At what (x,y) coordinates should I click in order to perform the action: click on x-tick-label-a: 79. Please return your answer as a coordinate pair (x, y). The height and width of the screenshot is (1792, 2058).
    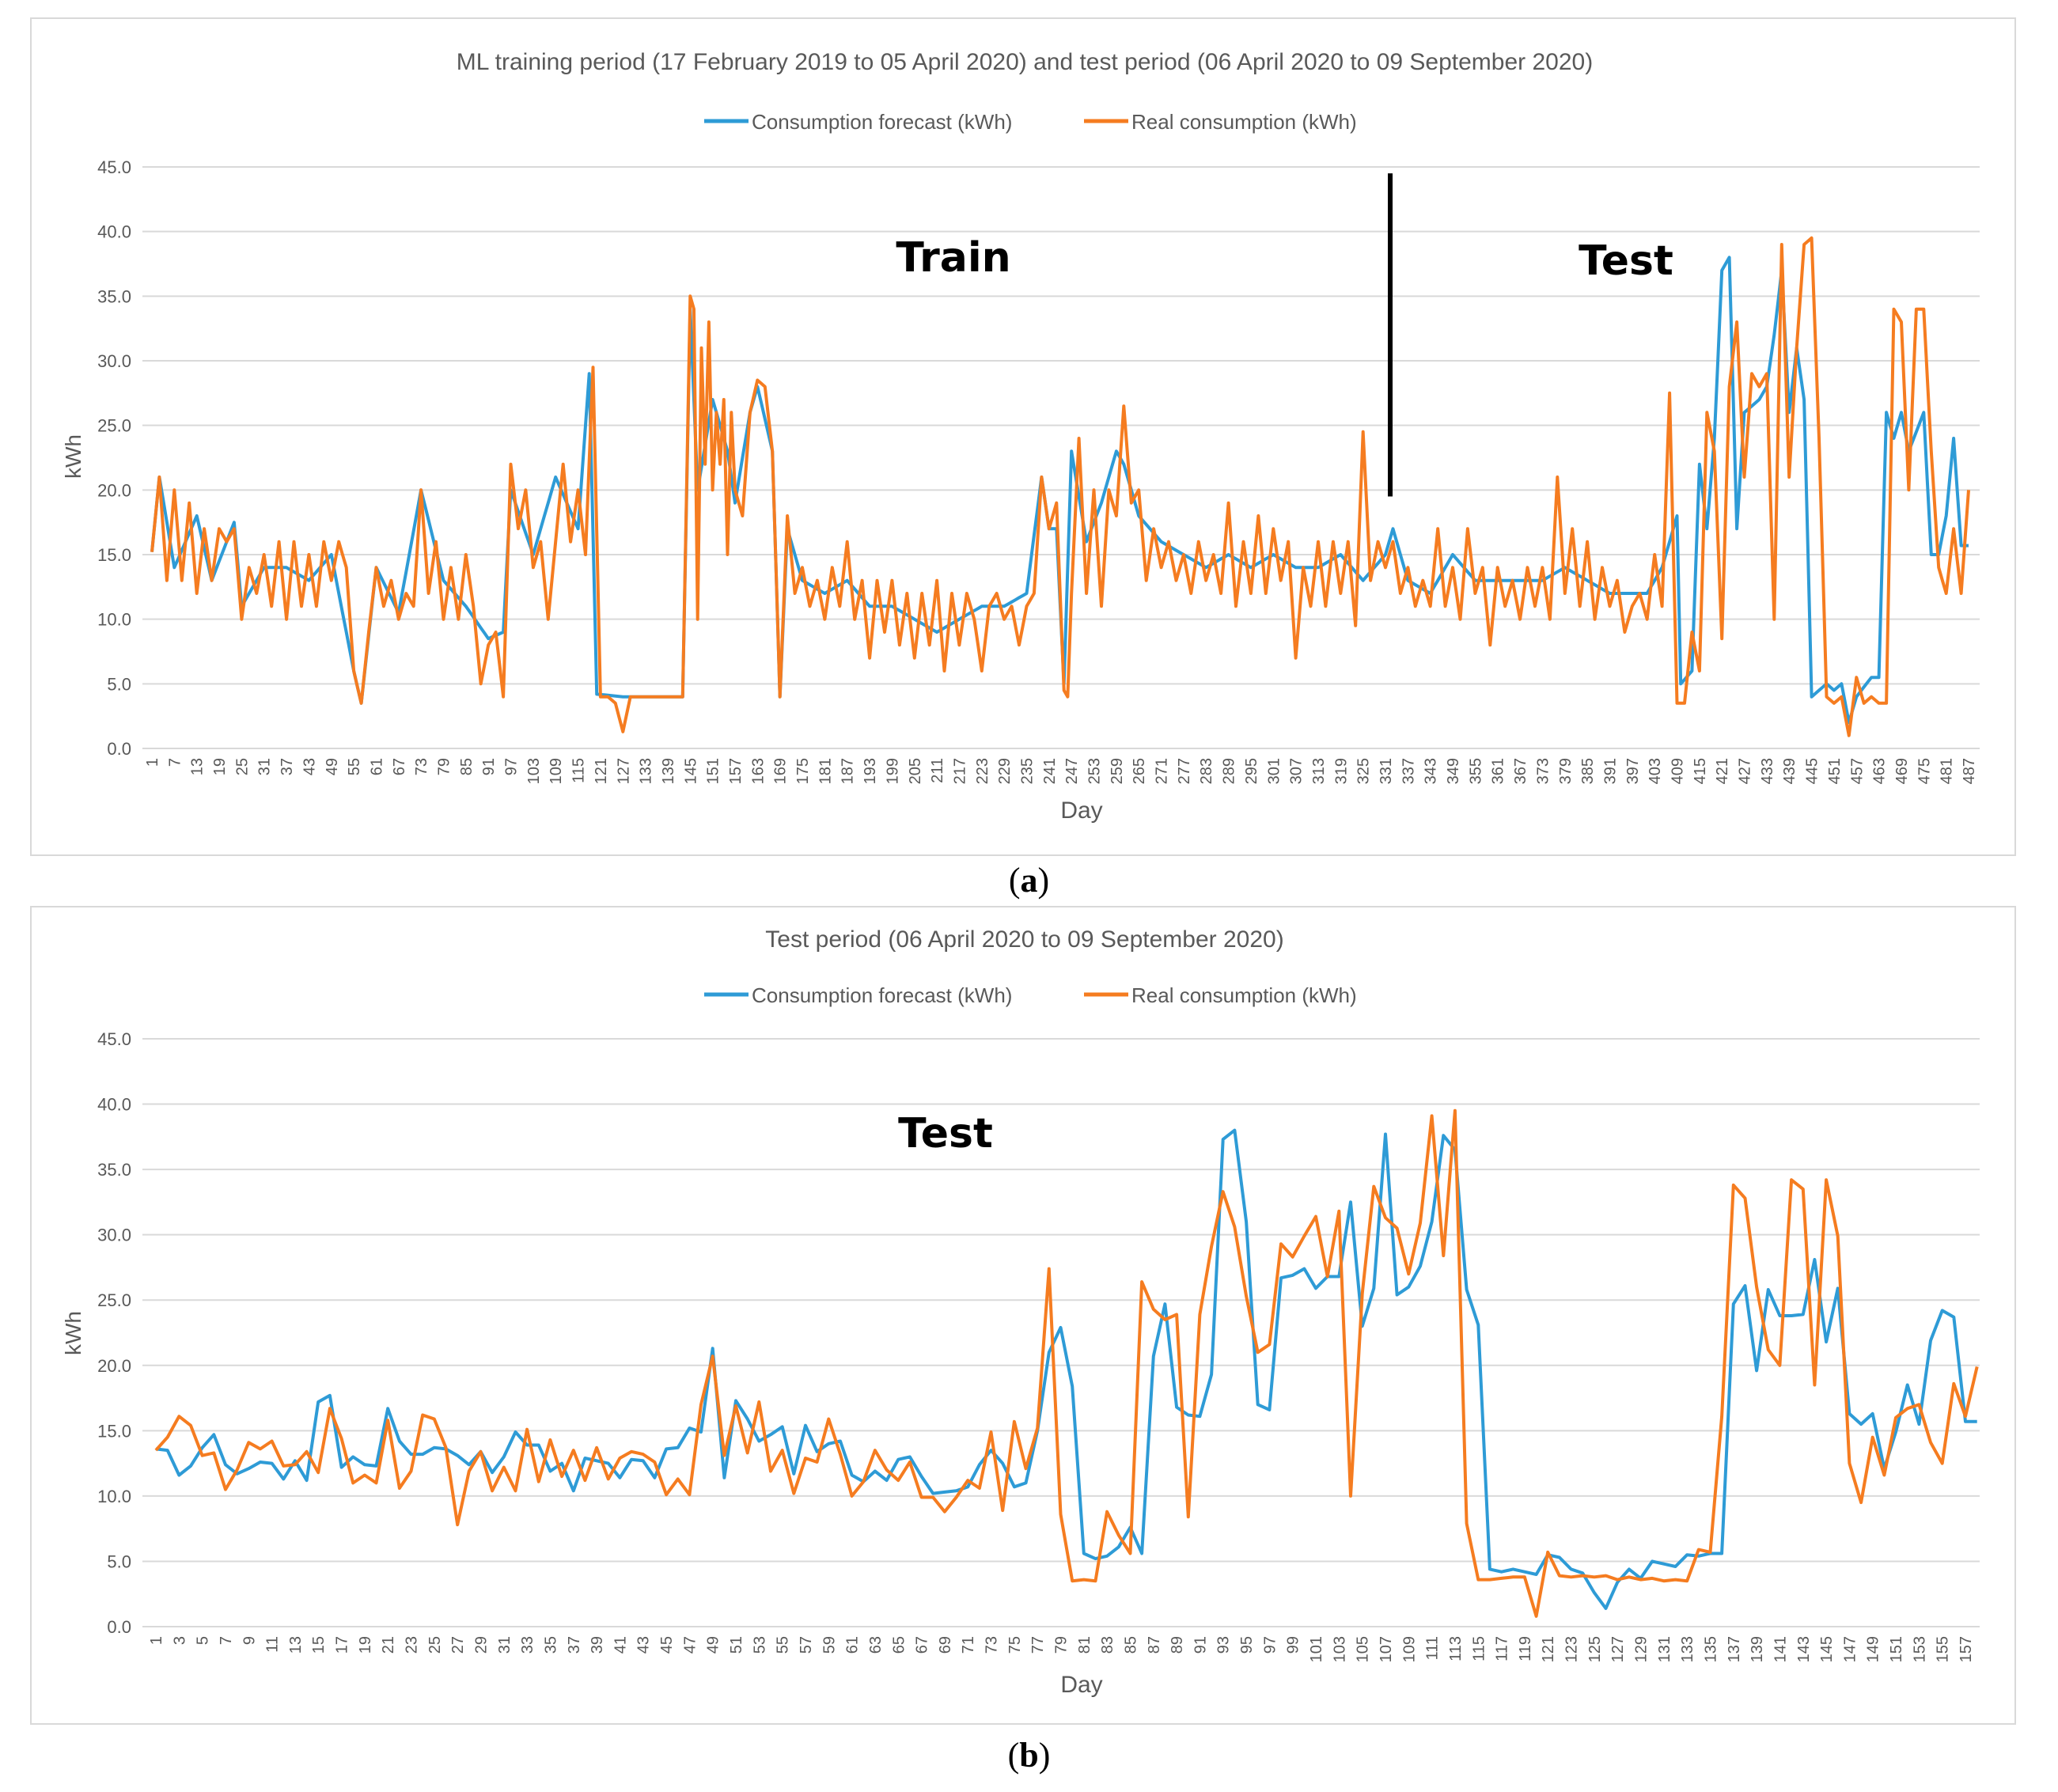
    Looking at the image, I should click on (444, 766).